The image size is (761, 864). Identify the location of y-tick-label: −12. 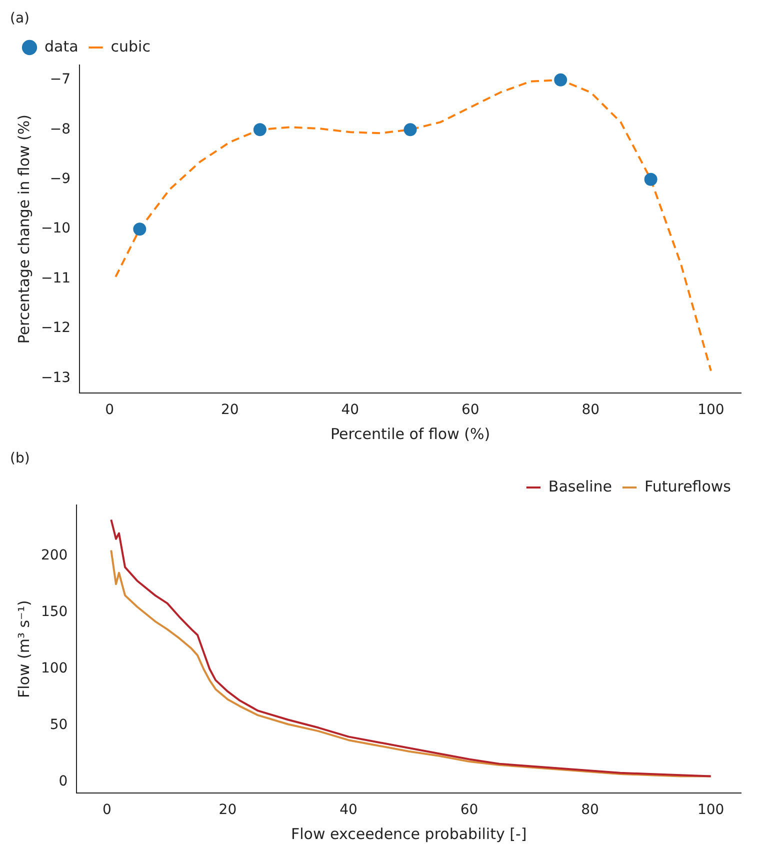
(56, 328).